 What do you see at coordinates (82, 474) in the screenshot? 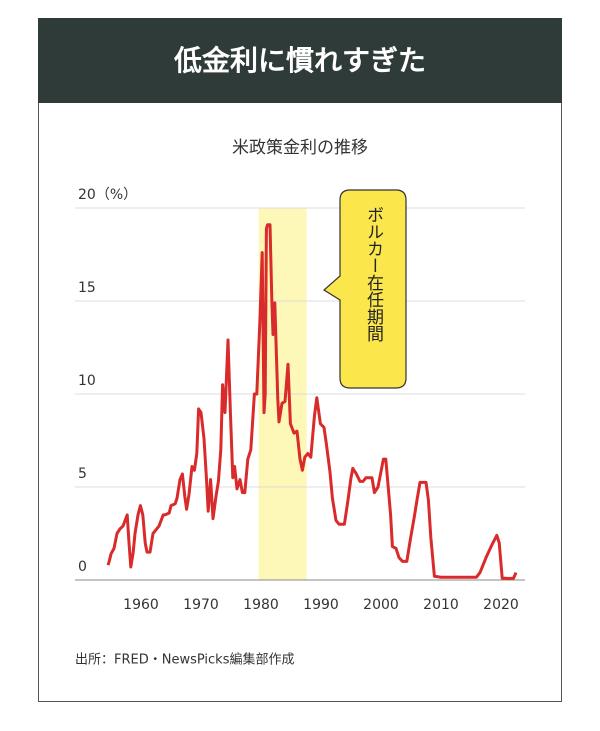
I see `y-tick-label: 5` at bounding box center [82, 474].